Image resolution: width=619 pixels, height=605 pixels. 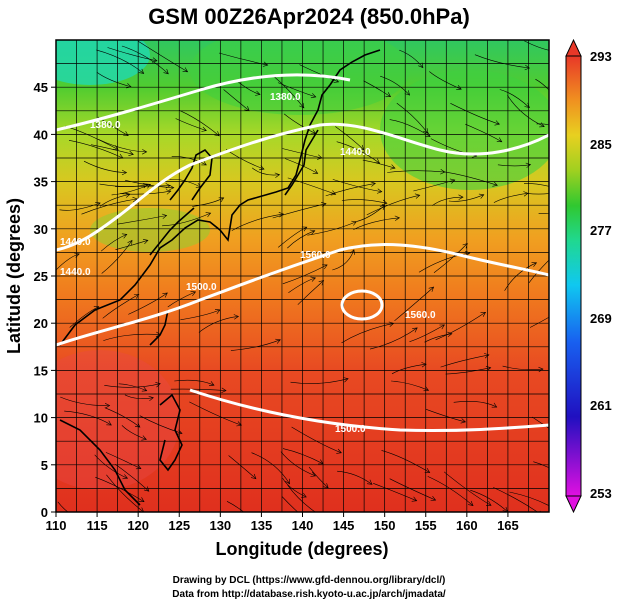 I want to click on y-tick-label: 20, so click(x=41, y=323).